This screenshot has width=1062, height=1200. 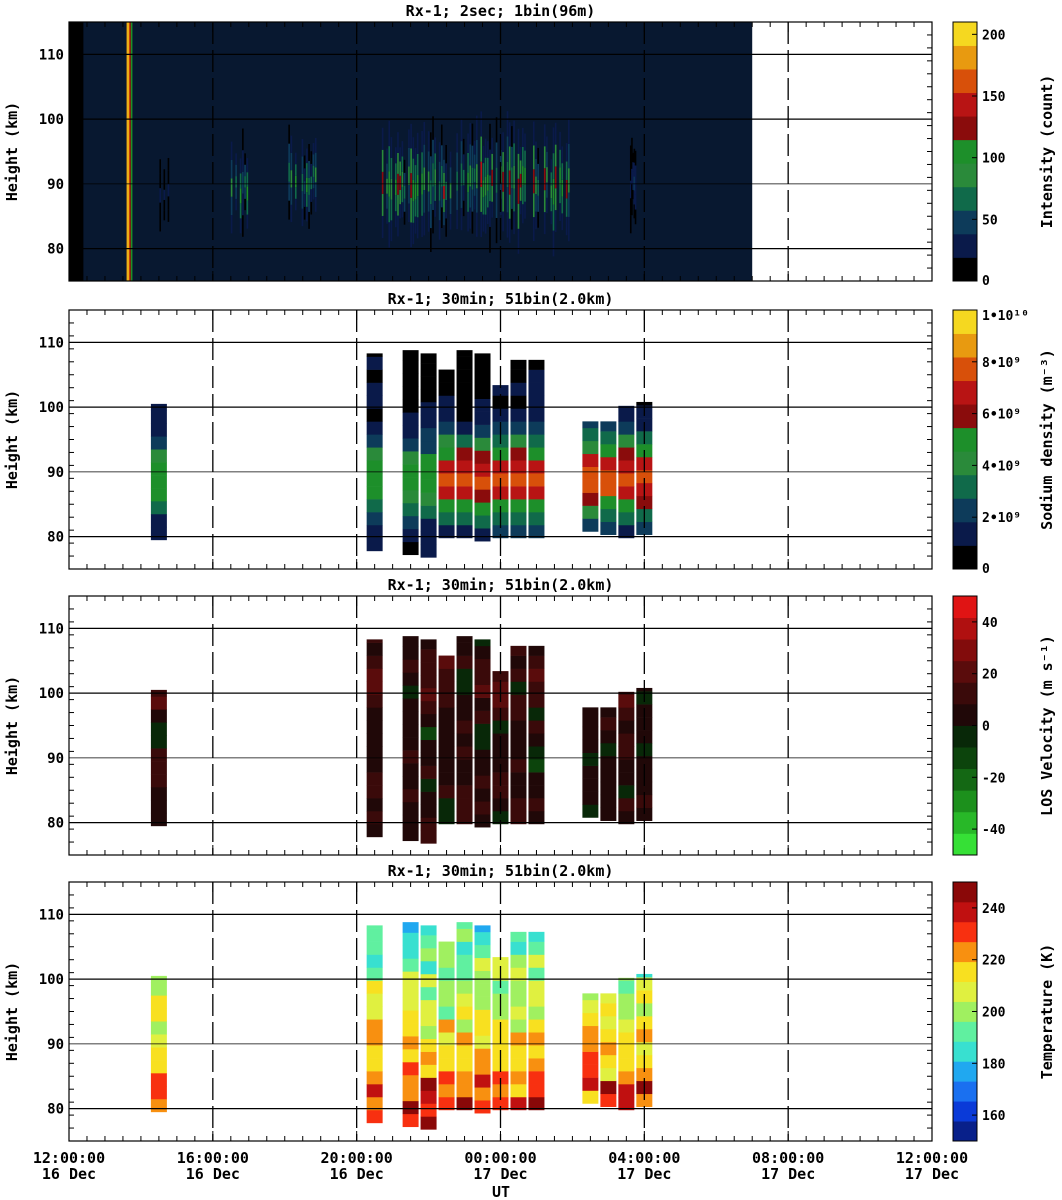 What do you see at coordinates (501, 299) in the screenshot?
I see `panel-title: Rx-1; 30min; 51bin(2.0km)` at bounding box center [501, 299].